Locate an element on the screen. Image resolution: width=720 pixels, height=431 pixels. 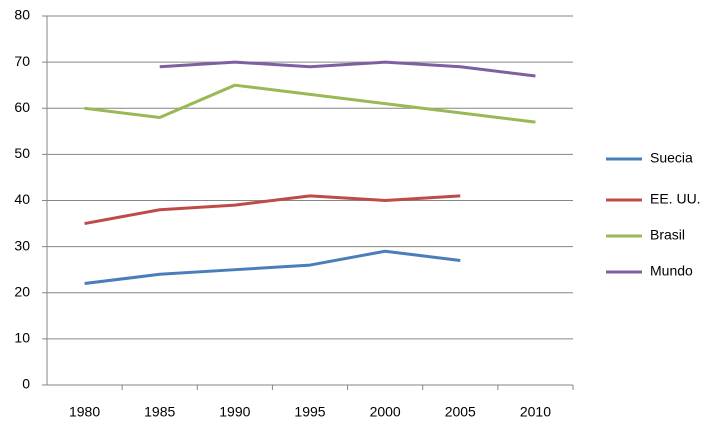
x-tick-label: 1995 is located at coordinates (309, 412).